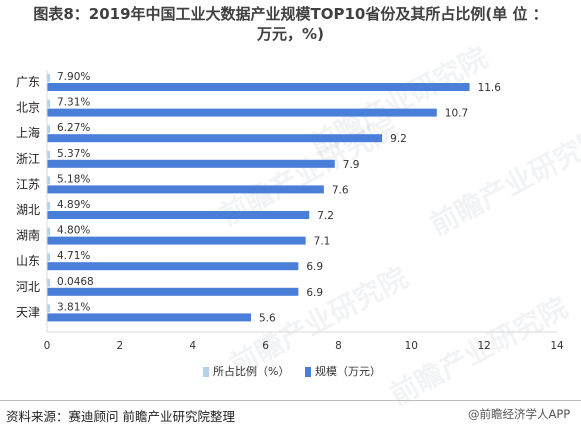 This screenshot has width=581, height=435. What do you see at coordinates (120, 346) in the screenshot?
I see `x-tick-label: 2` at bounding box center [120, 346].